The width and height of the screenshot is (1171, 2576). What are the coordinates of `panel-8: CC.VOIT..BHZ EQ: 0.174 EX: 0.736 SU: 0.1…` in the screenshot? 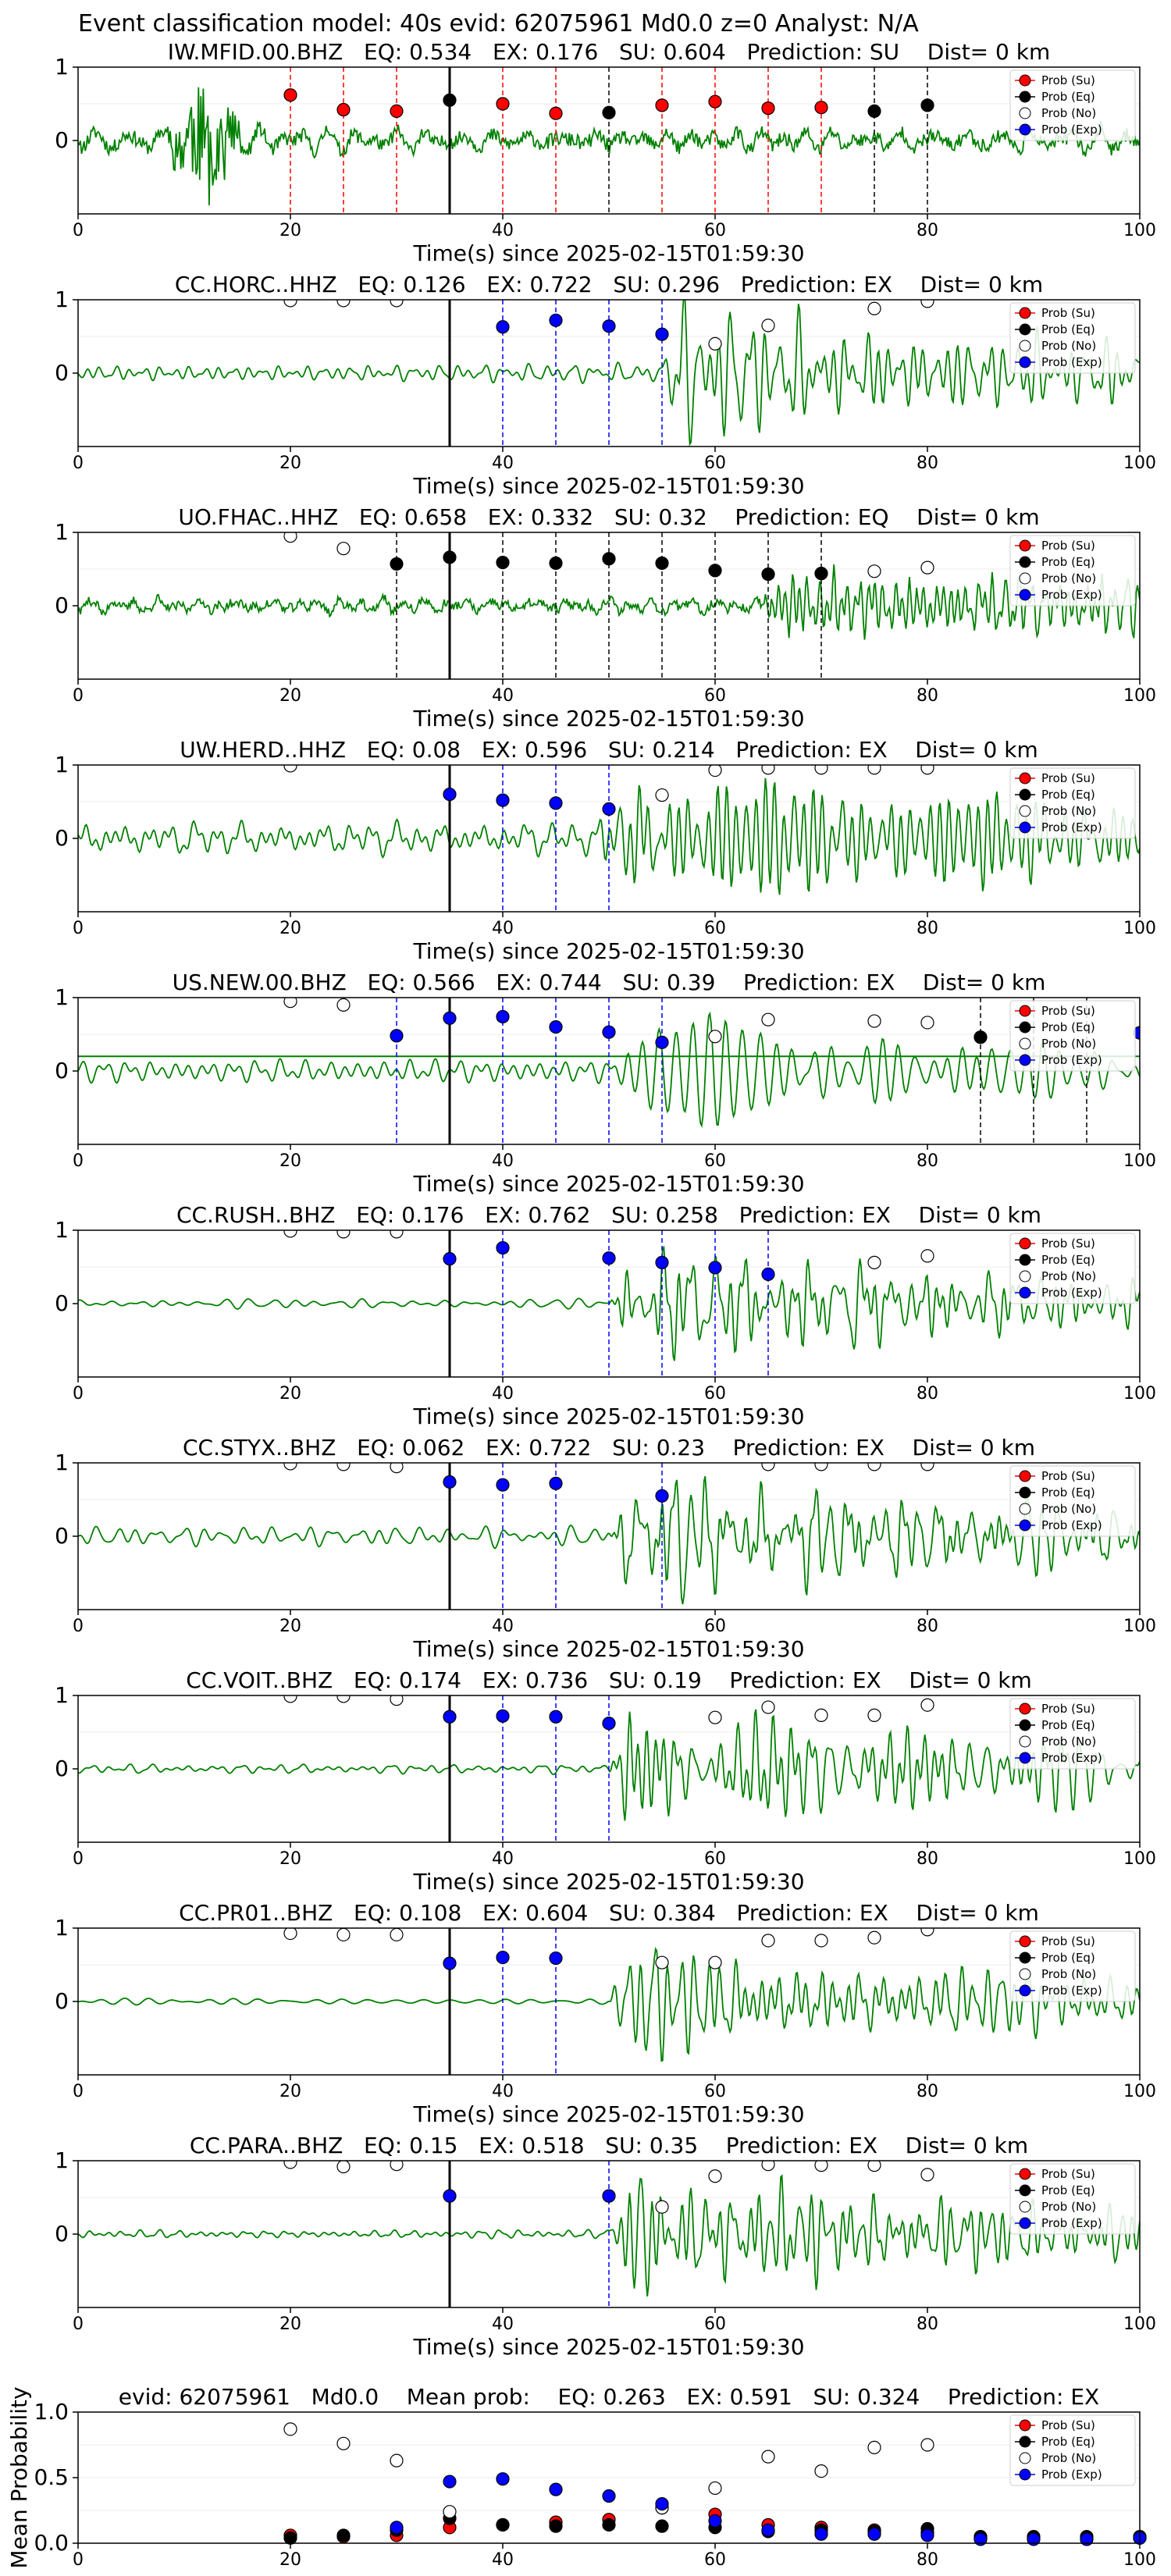 It's located at (605, 1781).